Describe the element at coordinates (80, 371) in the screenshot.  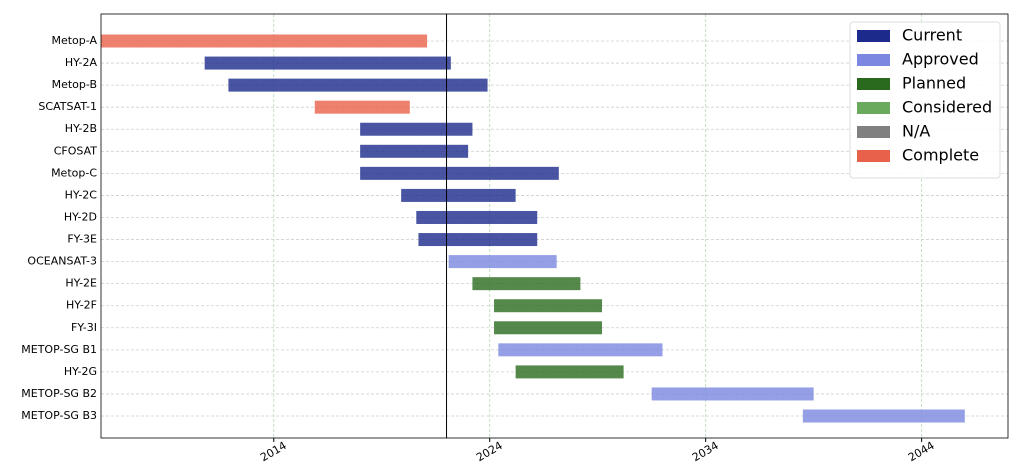
I see `y-tick-label: HY-2G` at that location.